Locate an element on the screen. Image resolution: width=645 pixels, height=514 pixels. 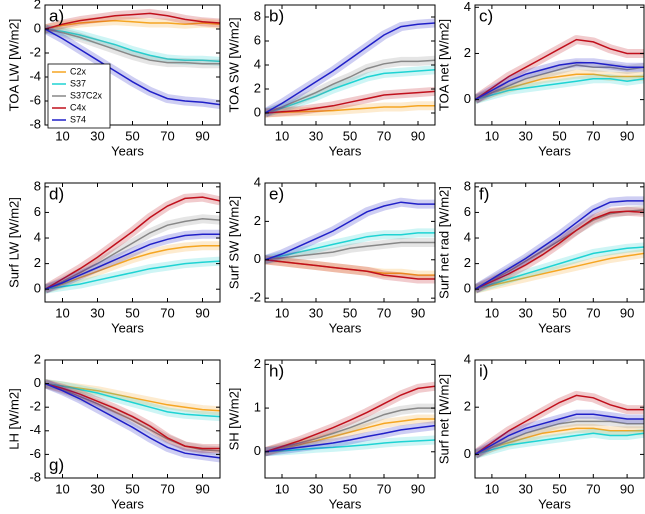
panel: 0 2 4 10 30 50 70 90 Years TOA net [W/m2] c) is located at coordinates (540, 79).